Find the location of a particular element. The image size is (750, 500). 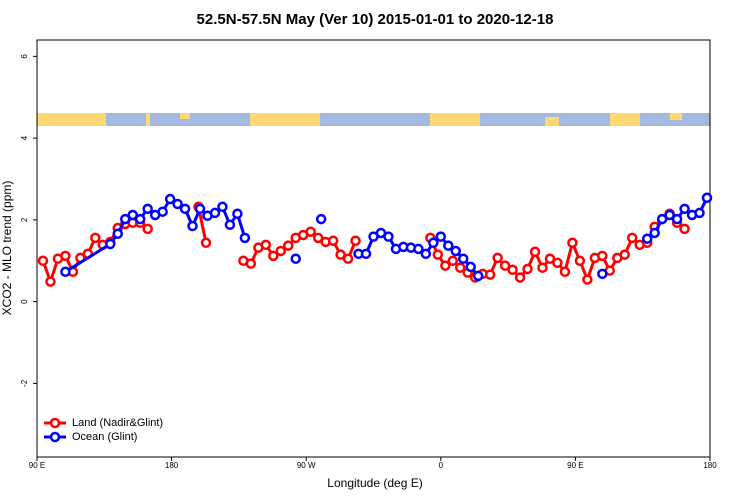

y-tick-label: 2 is located at coordinates (24, 219).